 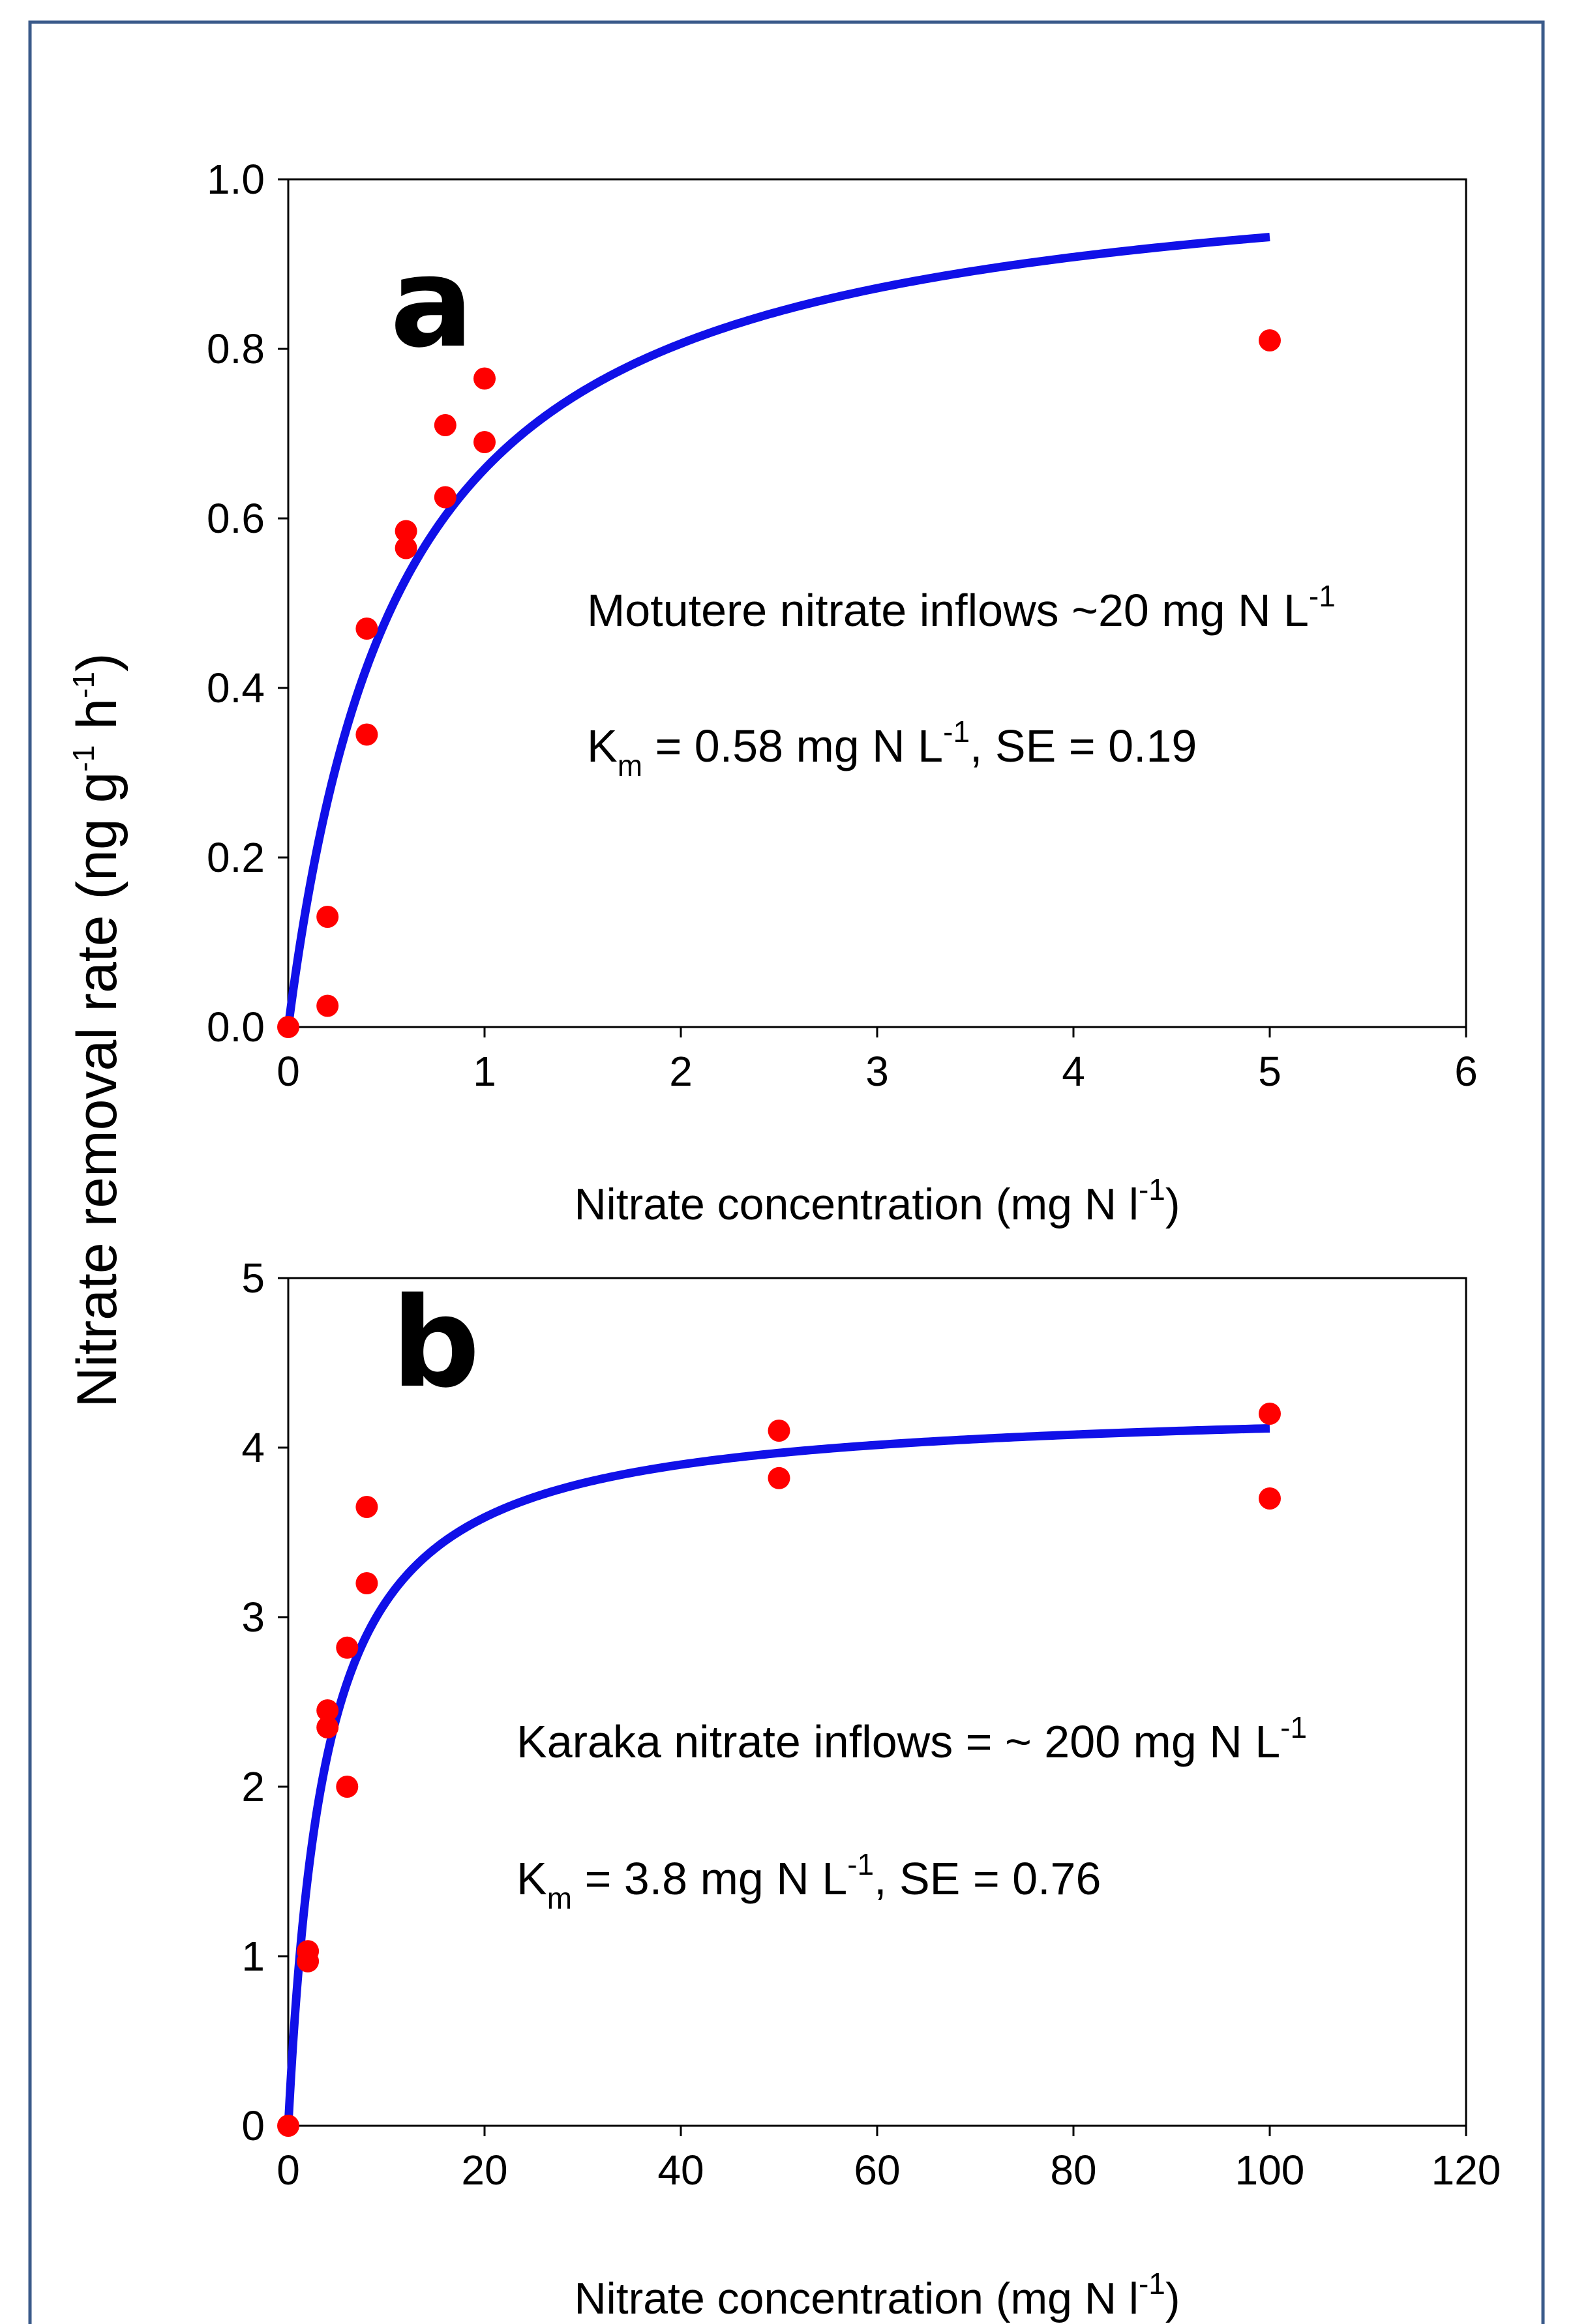 I want to click on panel-a-letter: a, so click(x=431, y=303).